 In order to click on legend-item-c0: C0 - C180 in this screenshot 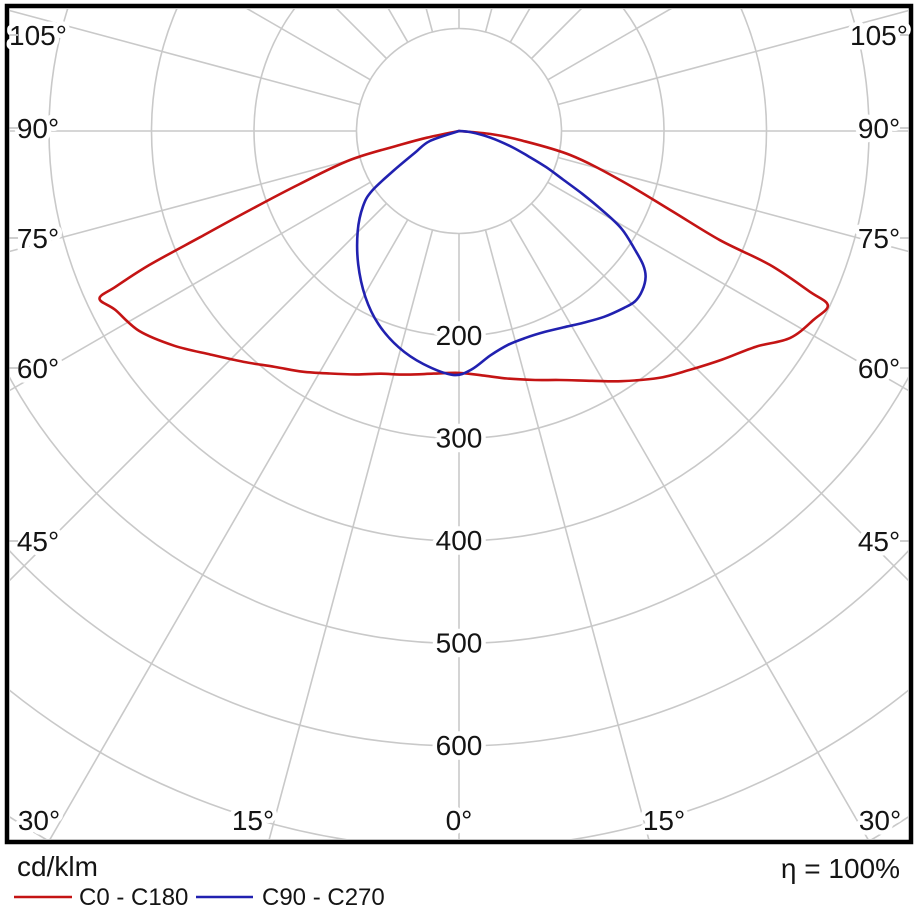, I will do `click(101, 897)`.